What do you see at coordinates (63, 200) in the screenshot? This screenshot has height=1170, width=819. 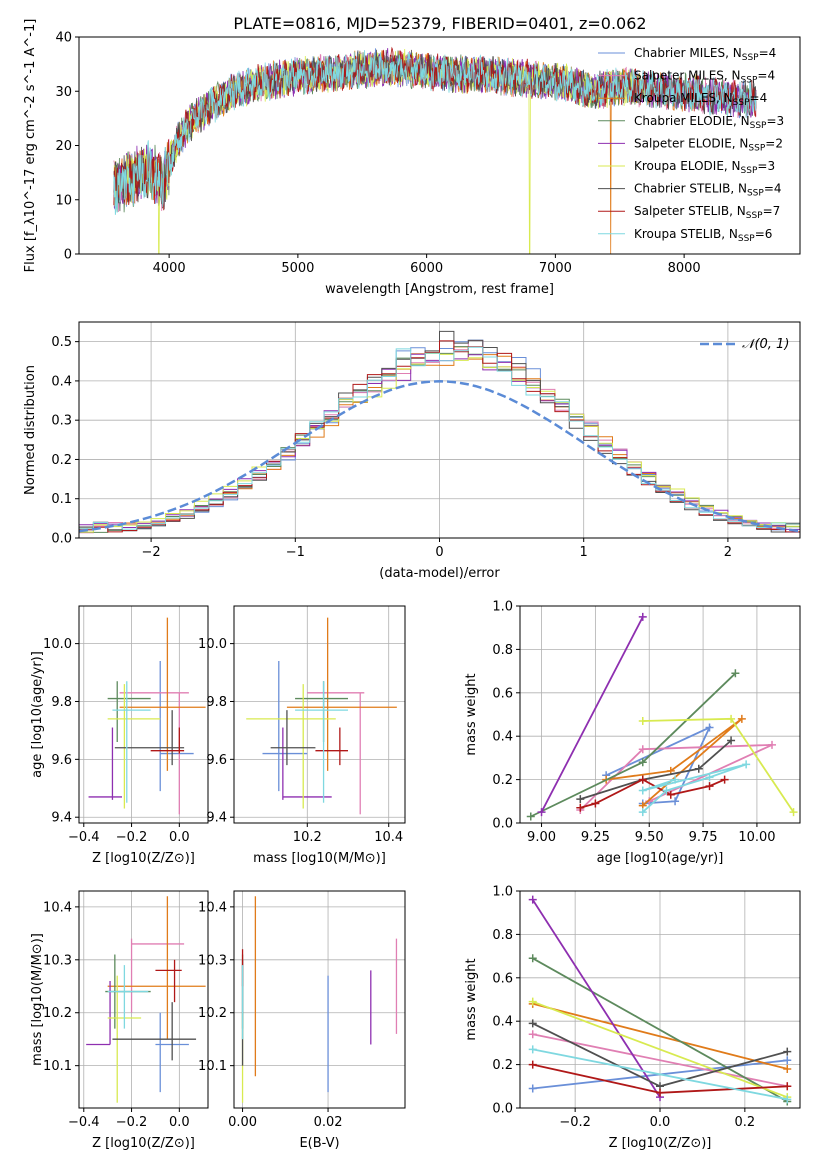 I see `y-tick-label: 10` at bounding box center [63, 200].